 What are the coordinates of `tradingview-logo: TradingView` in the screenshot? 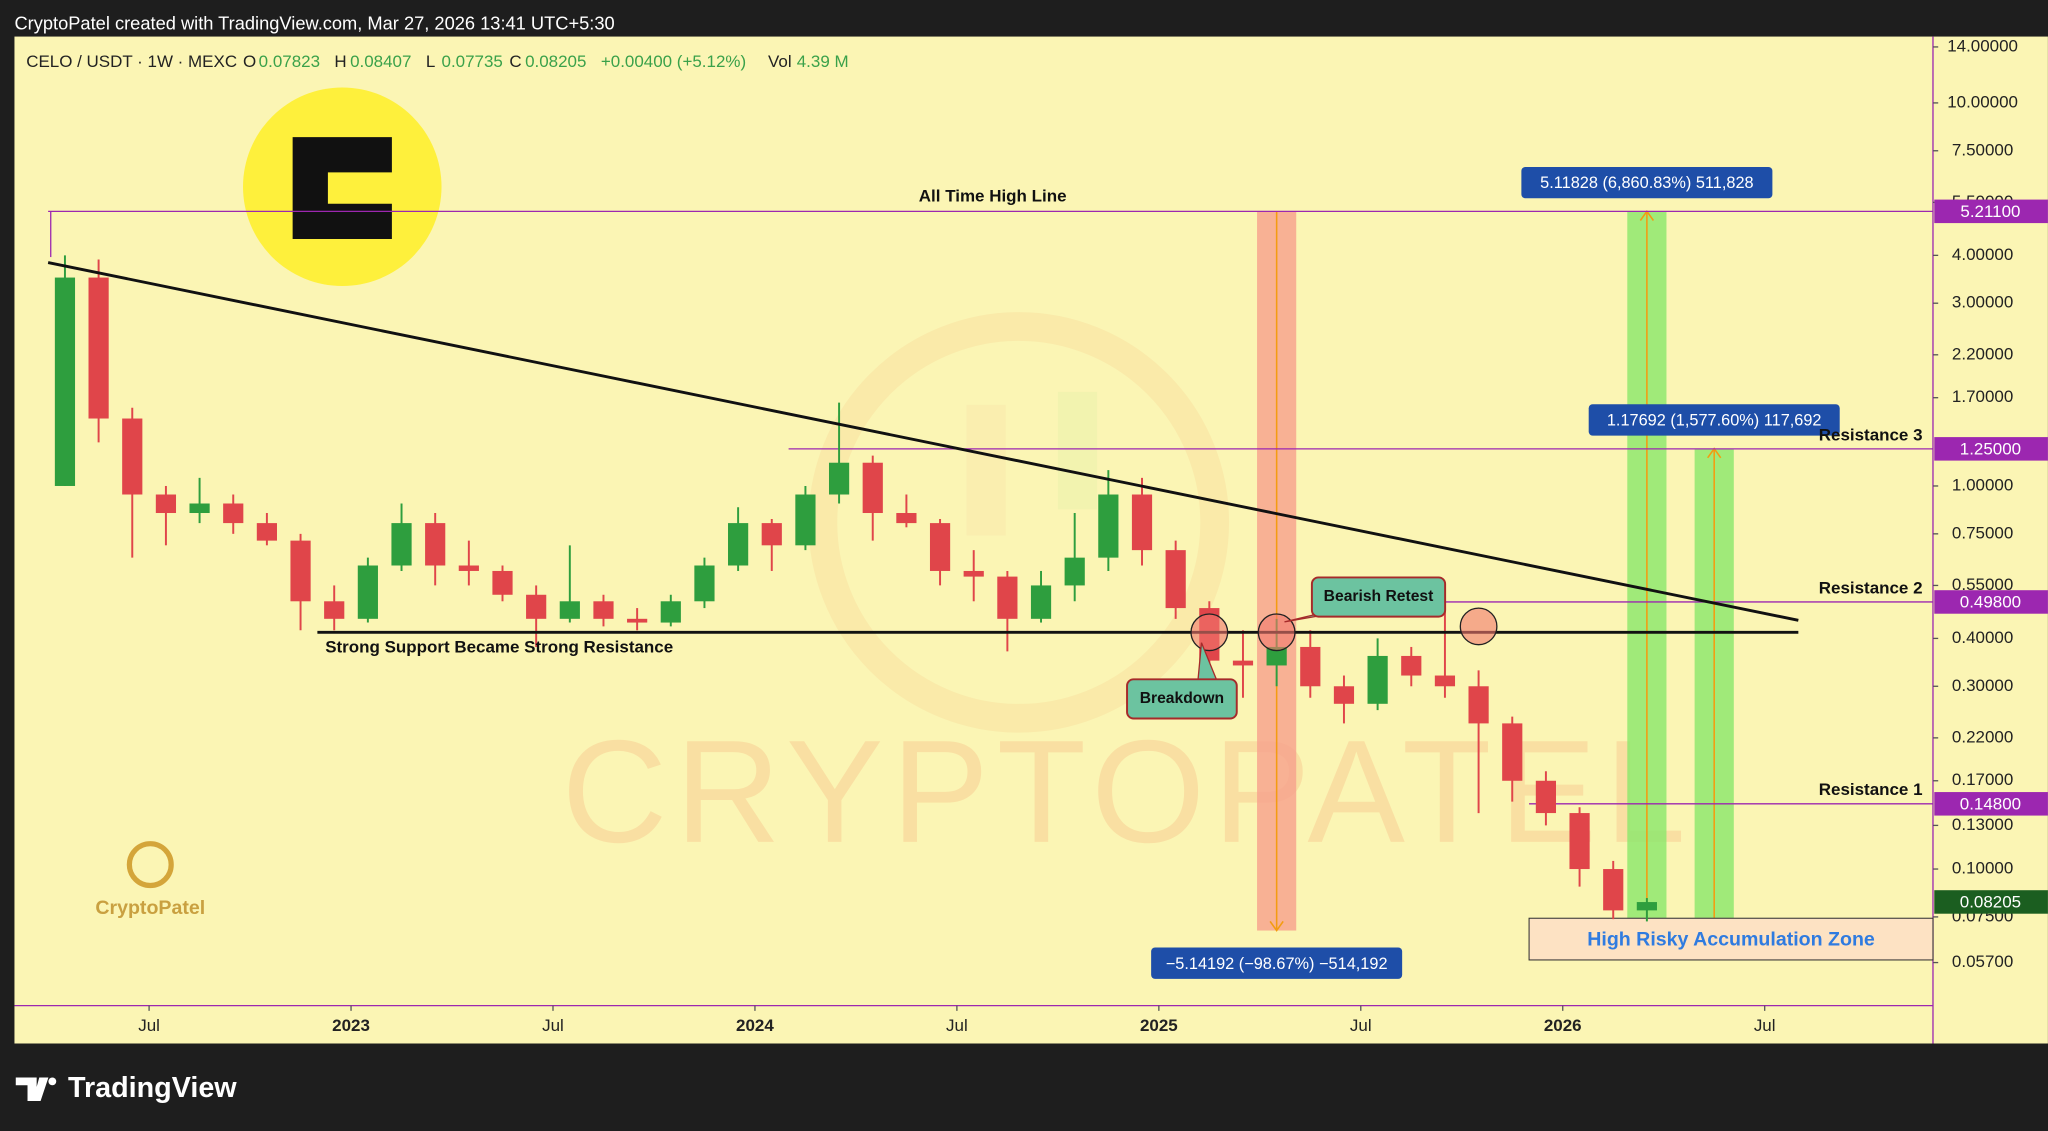 It's located at (126, 1088).